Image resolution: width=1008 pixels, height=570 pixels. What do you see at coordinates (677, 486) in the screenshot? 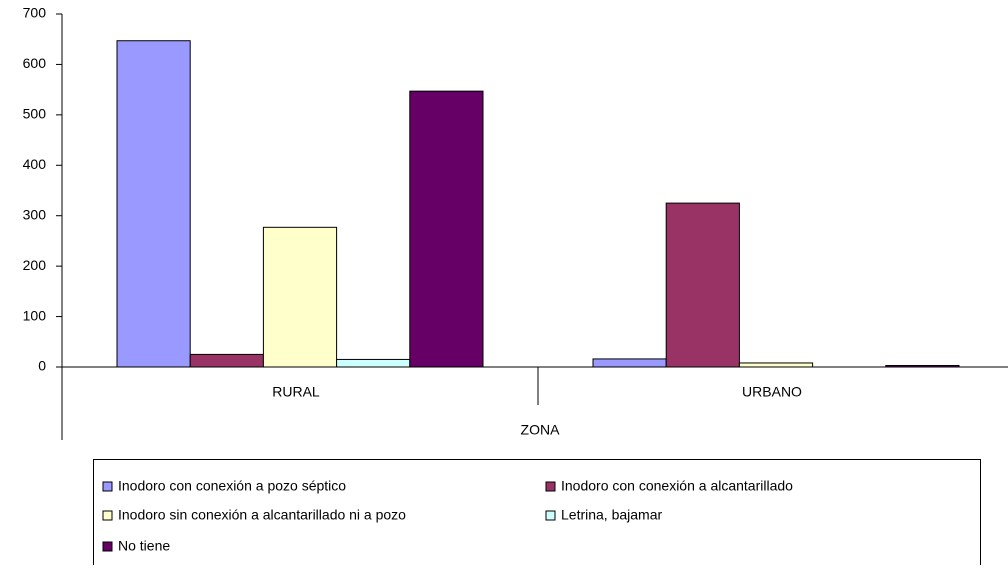
I see `legend-label: Inodoro con conexión a alcantarillado` at bounding box center [677, 486].